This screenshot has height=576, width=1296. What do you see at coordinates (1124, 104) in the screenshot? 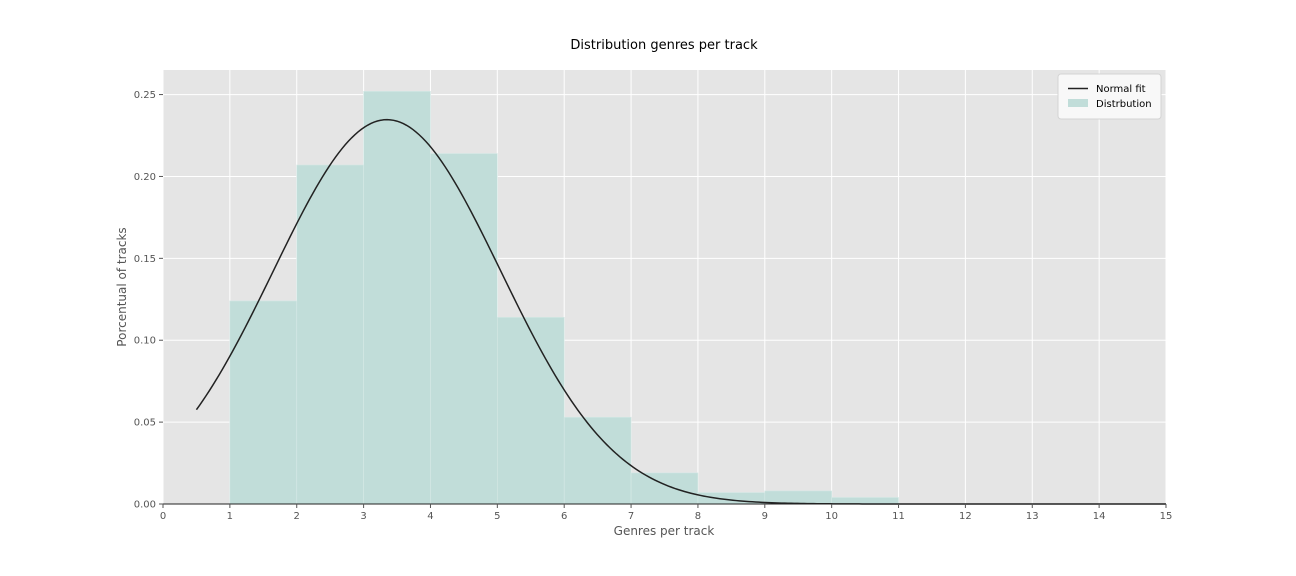
I see `legend-distribution-label: Distrbution` at bounding box center [1124, 104].